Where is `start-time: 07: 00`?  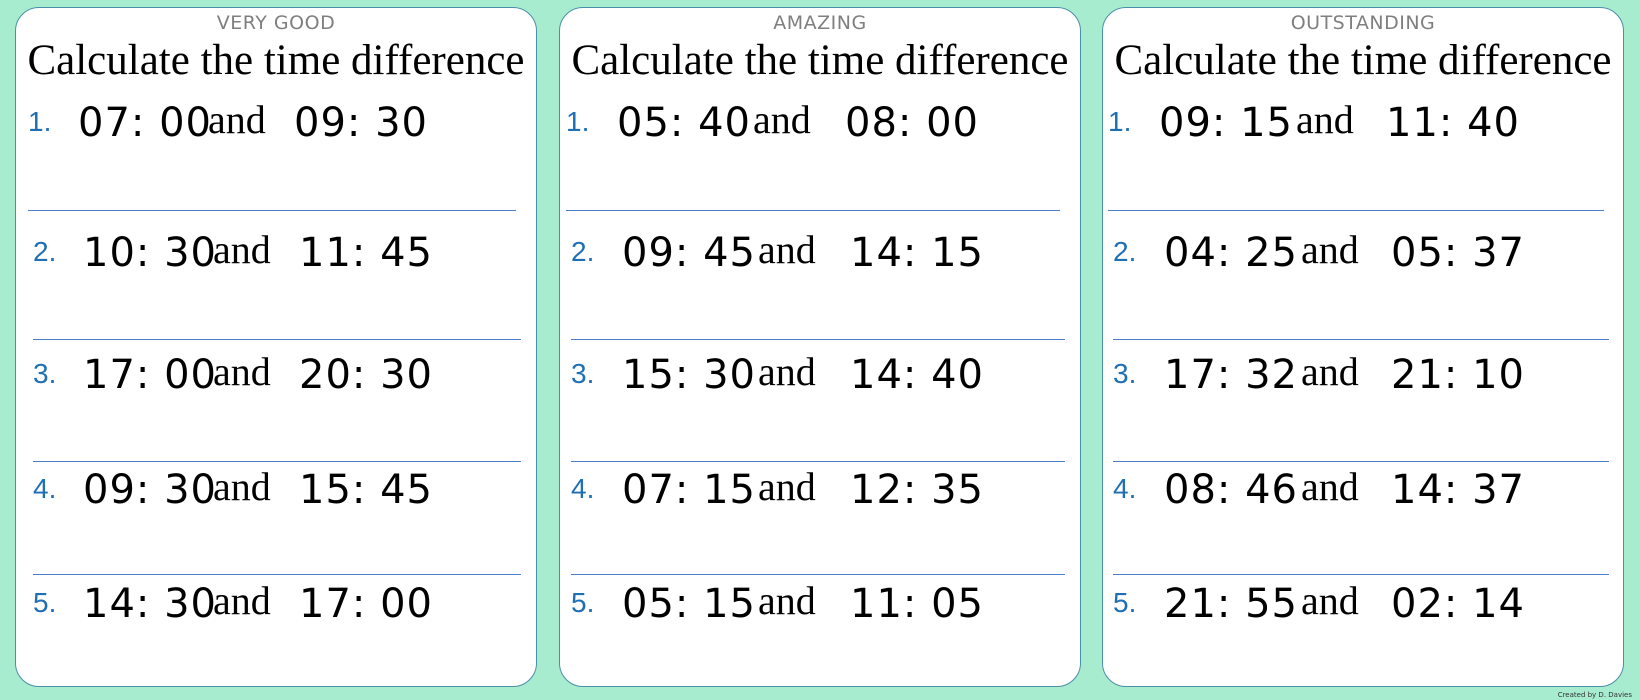
start-time: 07: 00 is located at coordinates (145, 123).